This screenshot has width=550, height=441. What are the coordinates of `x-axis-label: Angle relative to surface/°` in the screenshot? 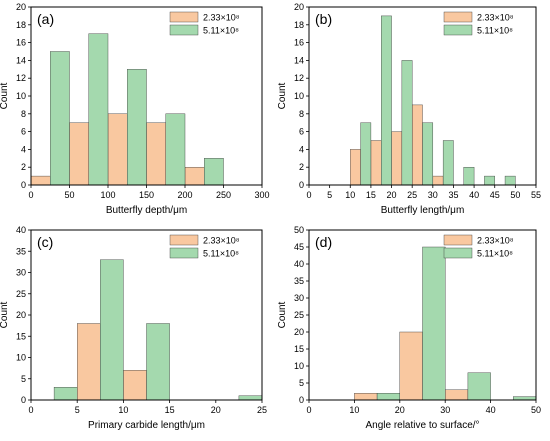 It's located at (422, 425).